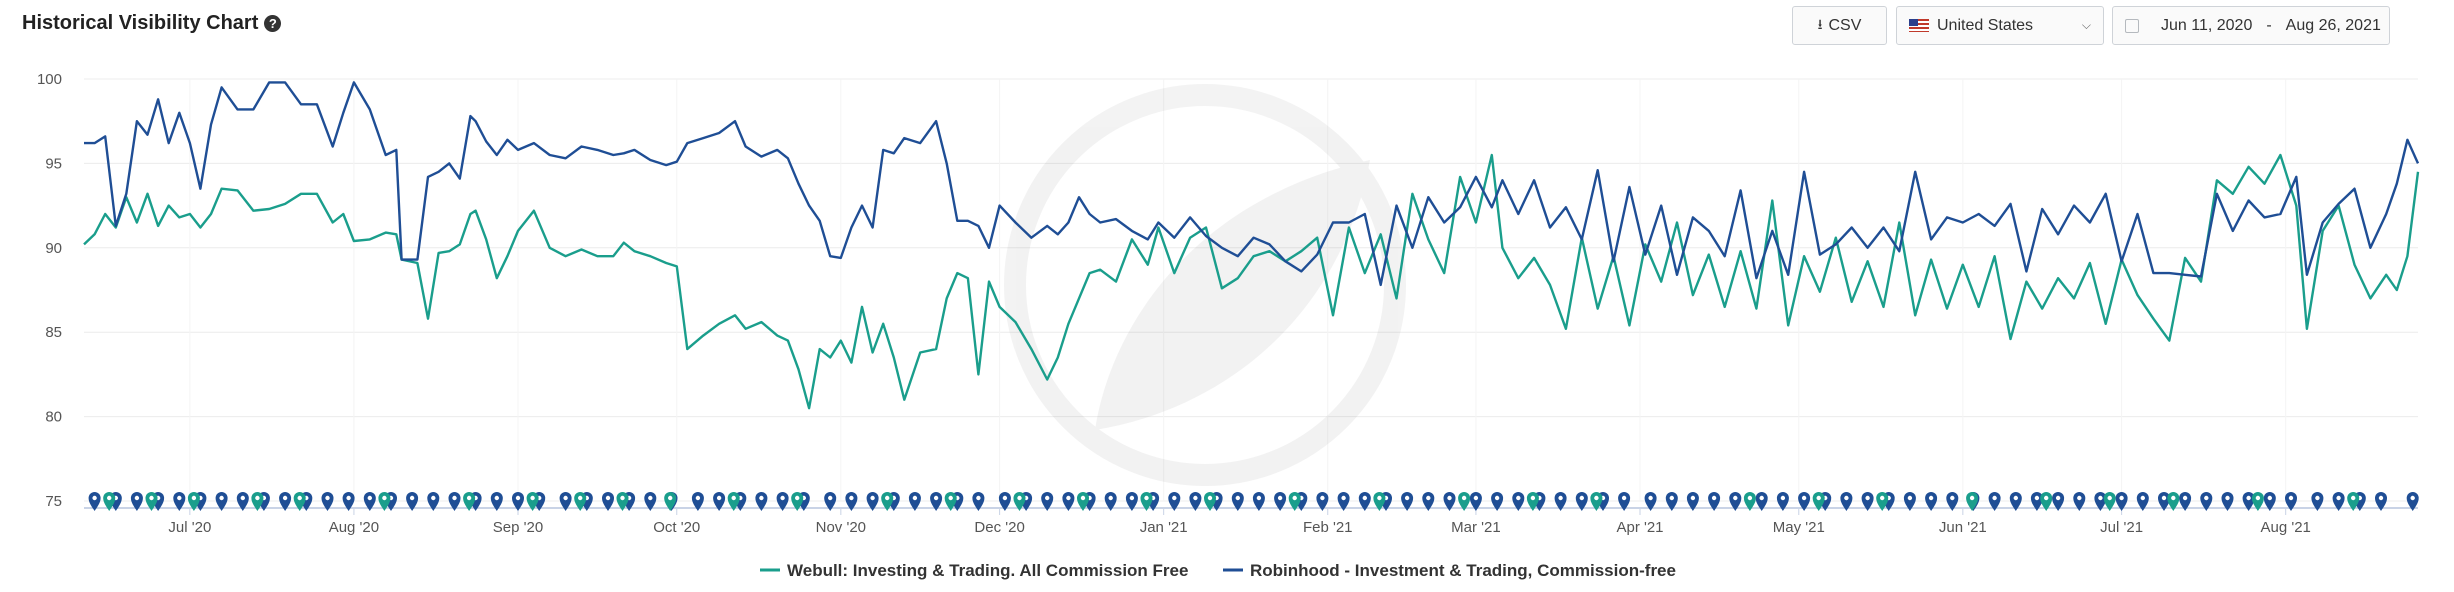 Image resolution: width=2454 pixels, height=592 pixels. I want to click on date-to: Aug 26, 2021, so click(2333, 25).